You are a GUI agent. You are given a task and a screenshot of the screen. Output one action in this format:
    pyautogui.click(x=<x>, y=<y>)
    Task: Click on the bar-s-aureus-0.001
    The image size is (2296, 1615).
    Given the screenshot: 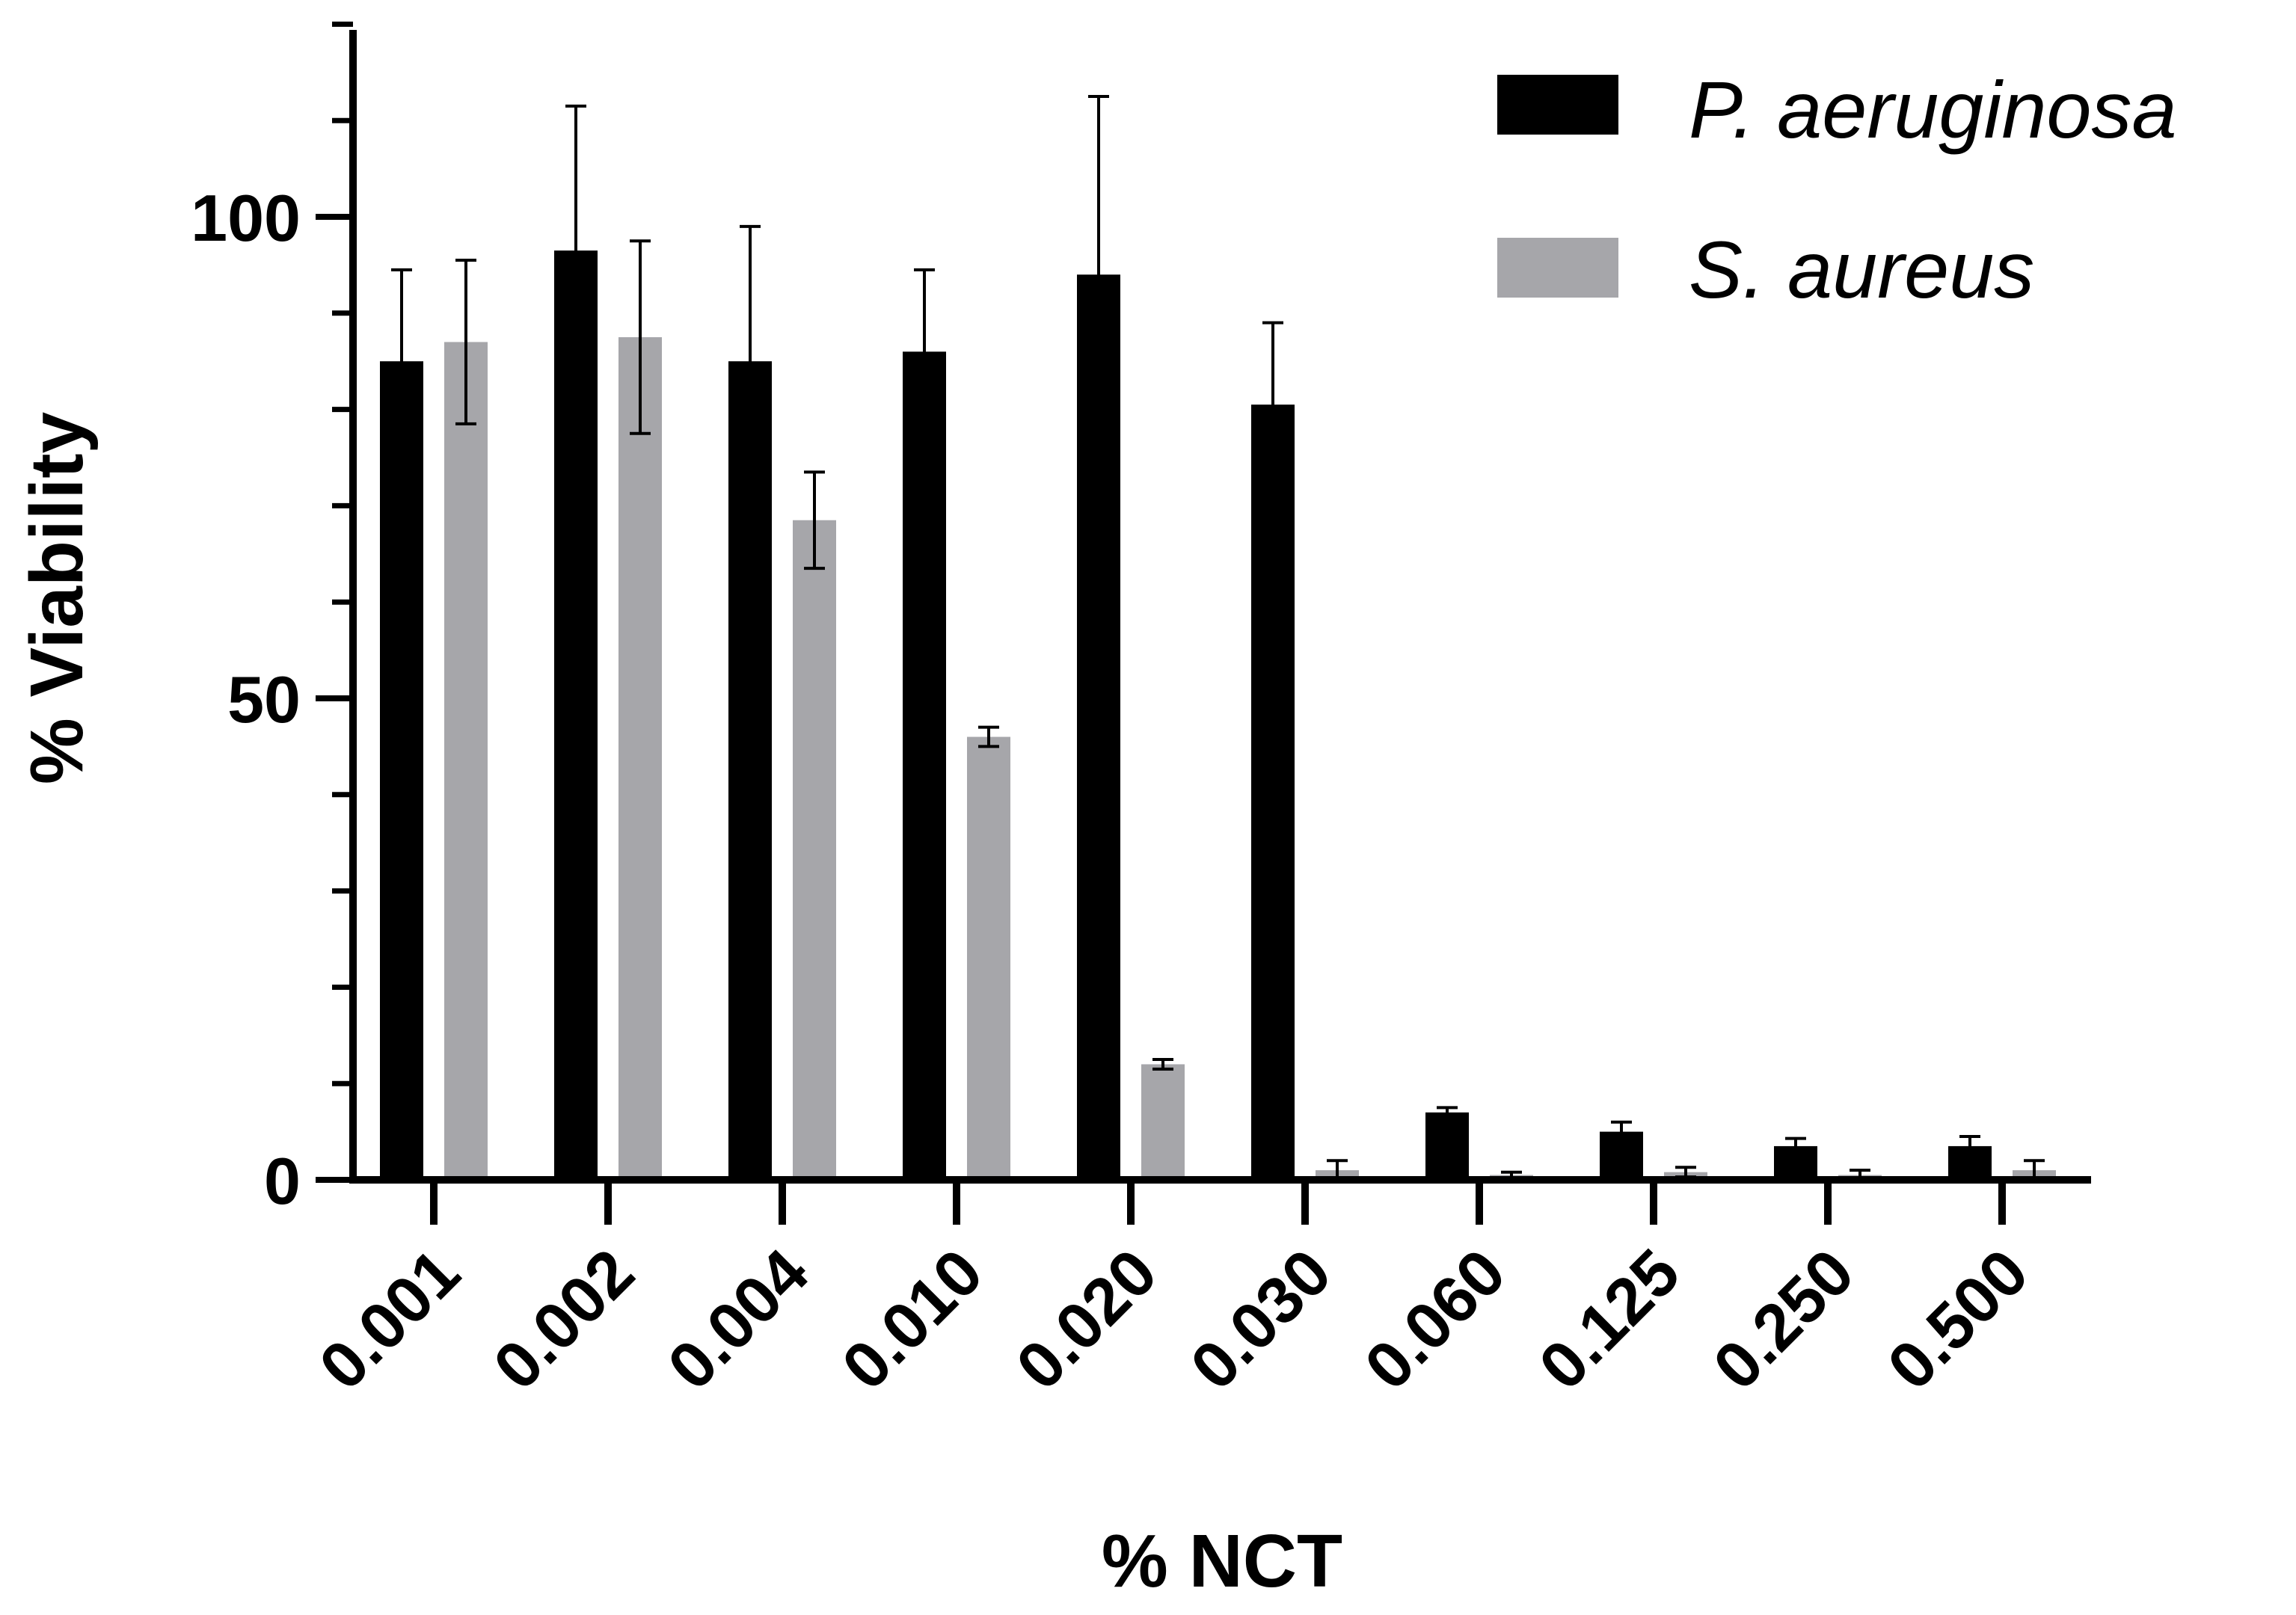 What is the action you would take?
    pyautogui.click(x=466, y=761)
    